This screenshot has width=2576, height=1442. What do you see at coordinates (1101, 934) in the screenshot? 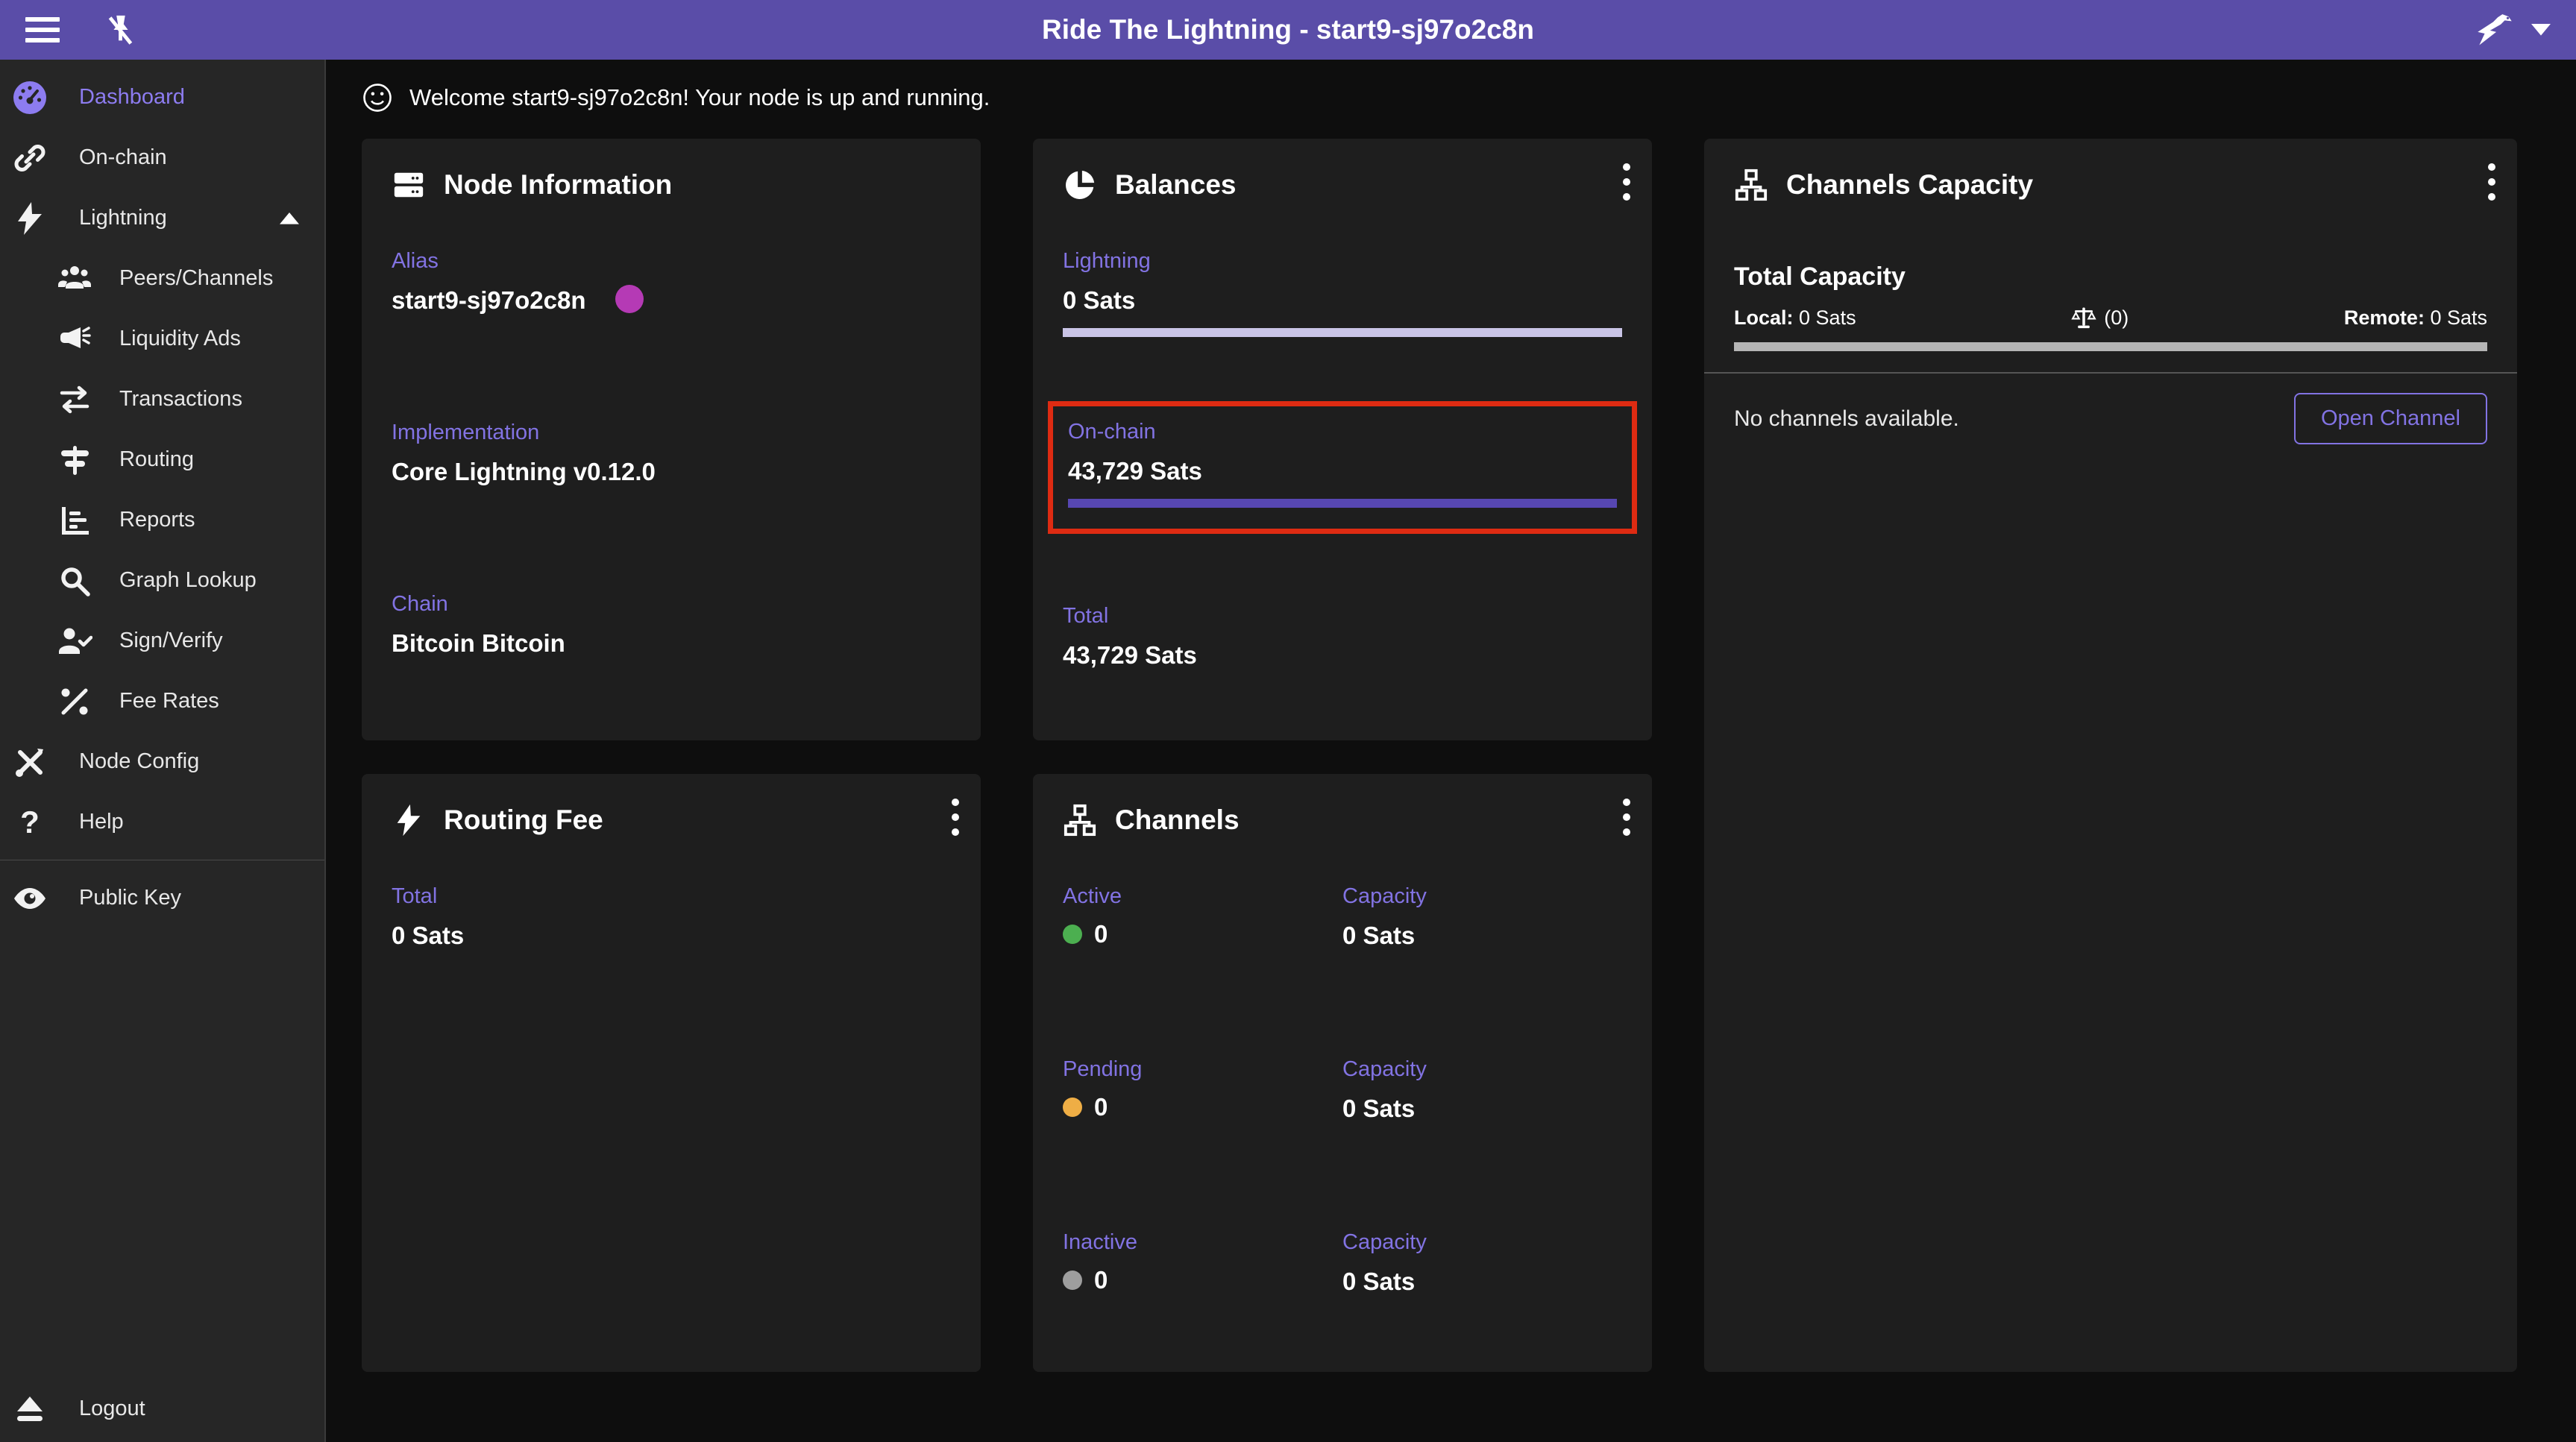
I see `active-count: 0` at bounding box center [1101, 934].